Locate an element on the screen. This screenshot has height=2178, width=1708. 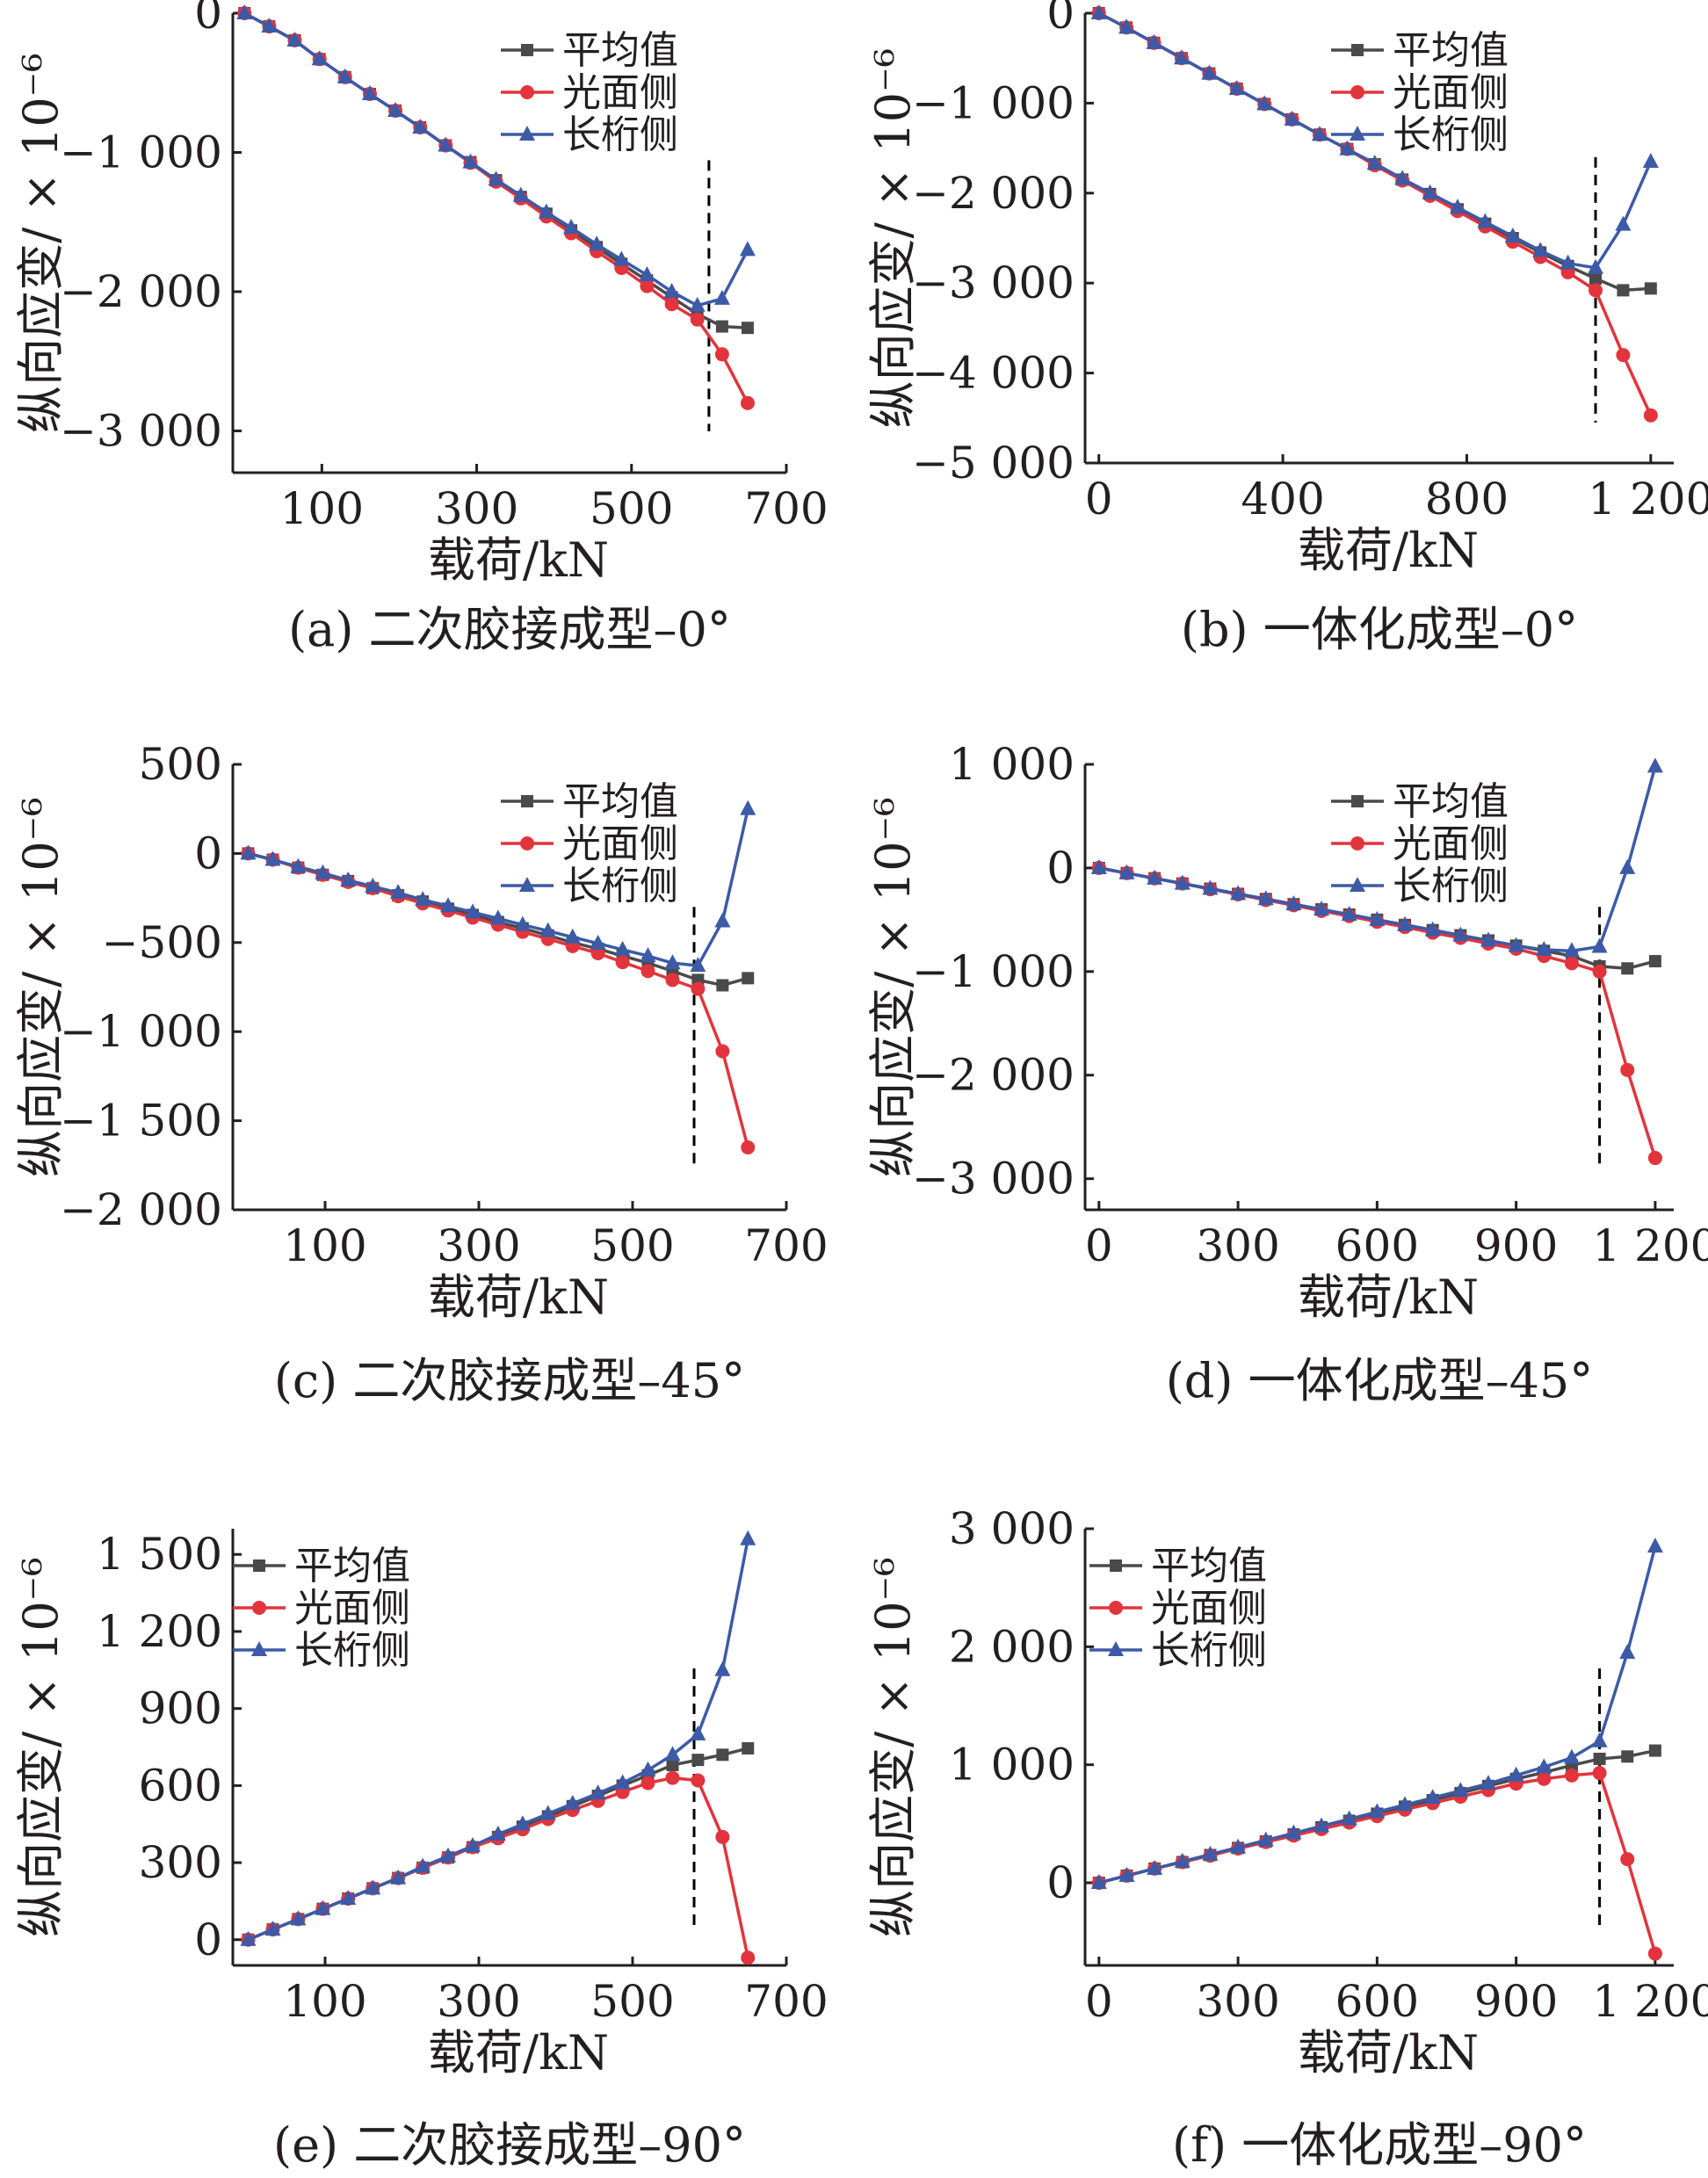
y-tick-label: 900 is located at coordinates (180, 1708).